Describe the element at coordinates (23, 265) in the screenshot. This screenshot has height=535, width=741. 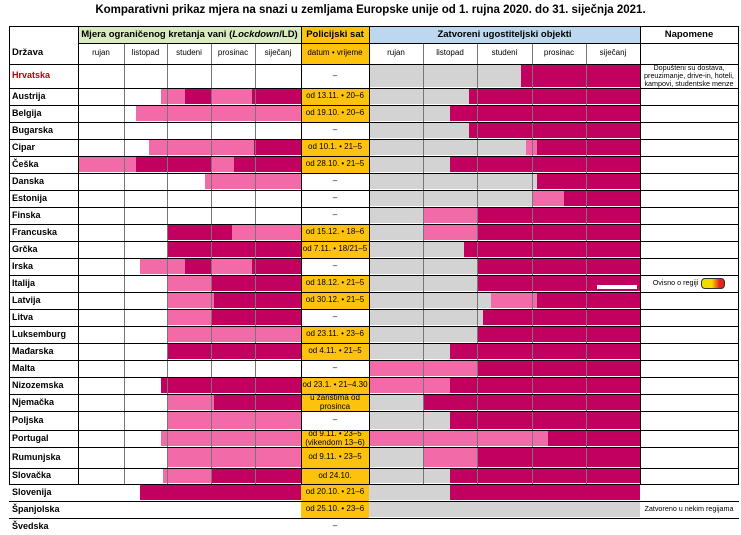
I see `country-name: Irska` at that location.